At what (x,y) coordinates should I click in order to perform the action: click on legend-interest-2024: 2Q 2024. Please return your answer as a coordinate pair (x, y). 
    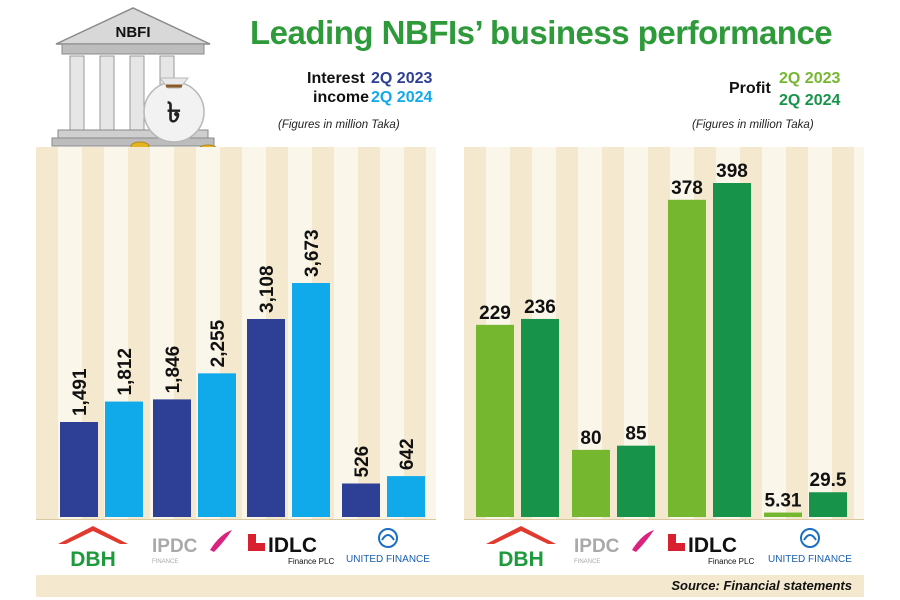
    Looking at the image, I should click on (402, 97).